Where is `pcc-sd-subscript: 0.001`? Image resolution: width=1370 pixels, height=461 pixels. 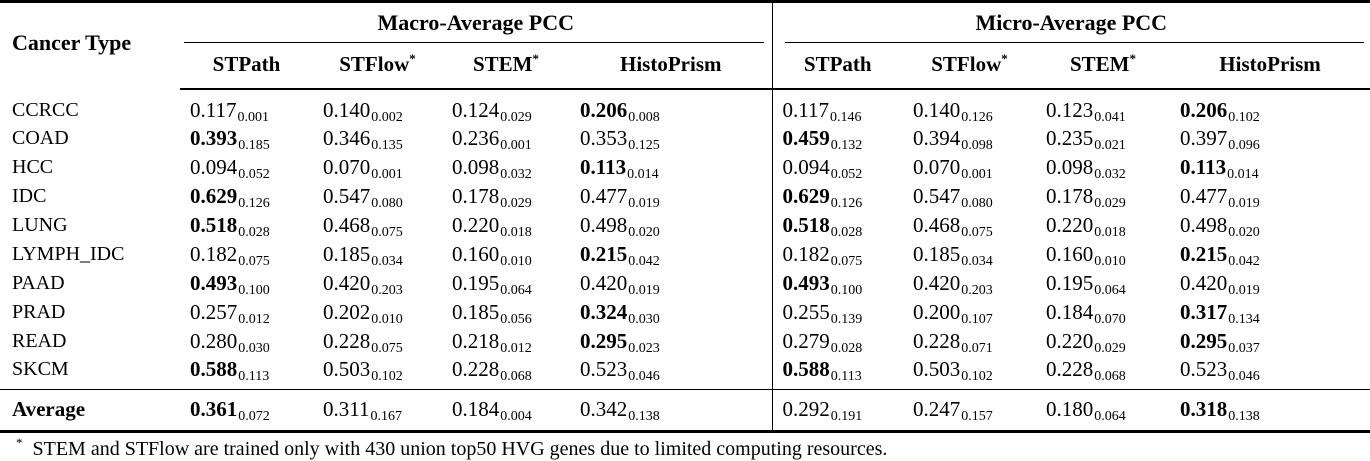 pcc-sd-subscript: 0.001 is located at coordinates (977, 174).